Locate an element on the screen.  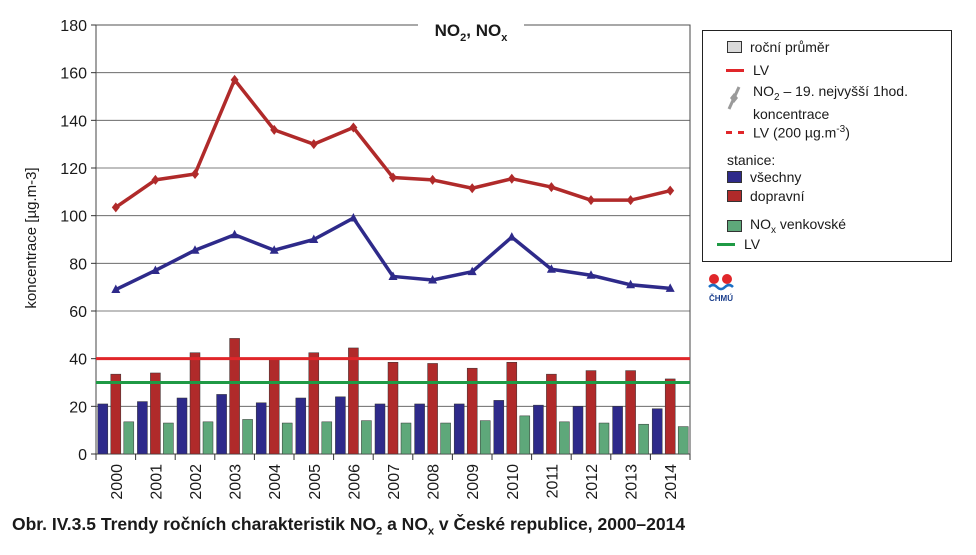
legend-item-19th-highest: NO2 – 19. nejvyšší 1hod. koncentrace is located at coordinates (805, 102).